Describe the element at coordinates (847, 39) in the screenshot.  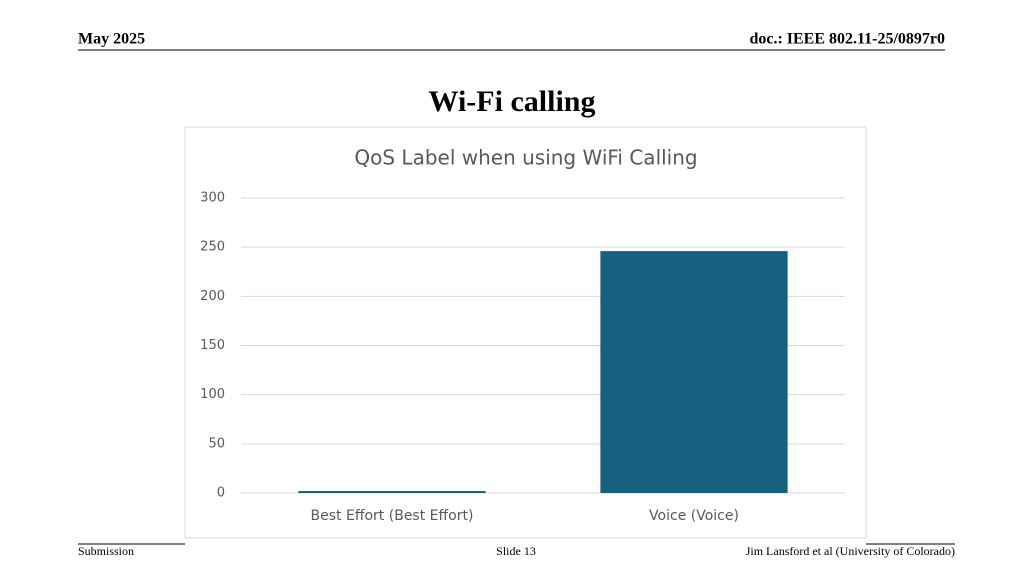
I see `header-doc: doc.: IEEE 802.11-25/0897r0` at that location.